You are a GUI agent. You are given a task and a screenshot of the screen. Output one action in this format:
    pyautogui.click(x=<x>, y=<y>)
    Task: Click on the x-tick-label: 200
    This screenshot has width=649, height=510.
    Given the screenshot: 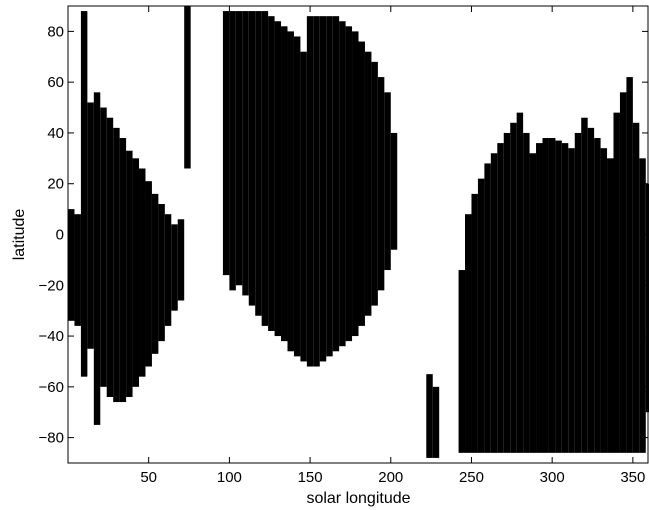 What is the action you would take?
    pyautogui.click(x=390, y=477)
    